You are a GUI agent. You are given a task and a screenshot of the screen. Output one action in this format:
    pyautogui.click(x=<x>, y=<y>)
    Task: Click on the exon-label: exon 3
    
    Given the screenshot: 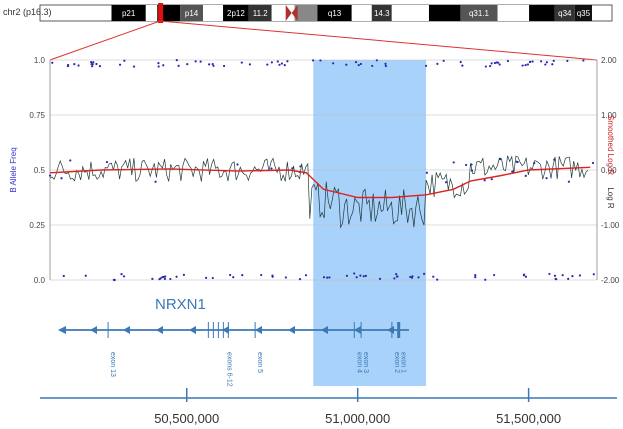 What is the action you would take?
    pyautogui.click(x=365, y=362)
    